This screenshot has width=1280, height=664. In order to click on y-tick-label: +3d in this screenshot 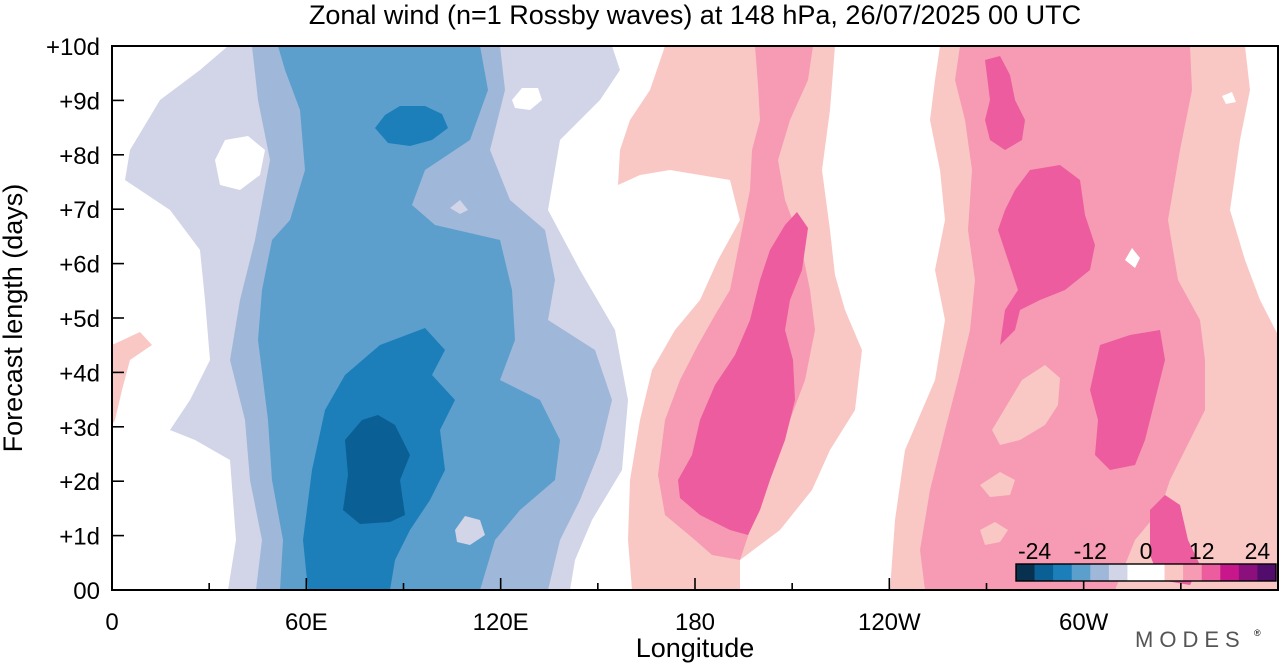, I will do `click(79, 428)`.